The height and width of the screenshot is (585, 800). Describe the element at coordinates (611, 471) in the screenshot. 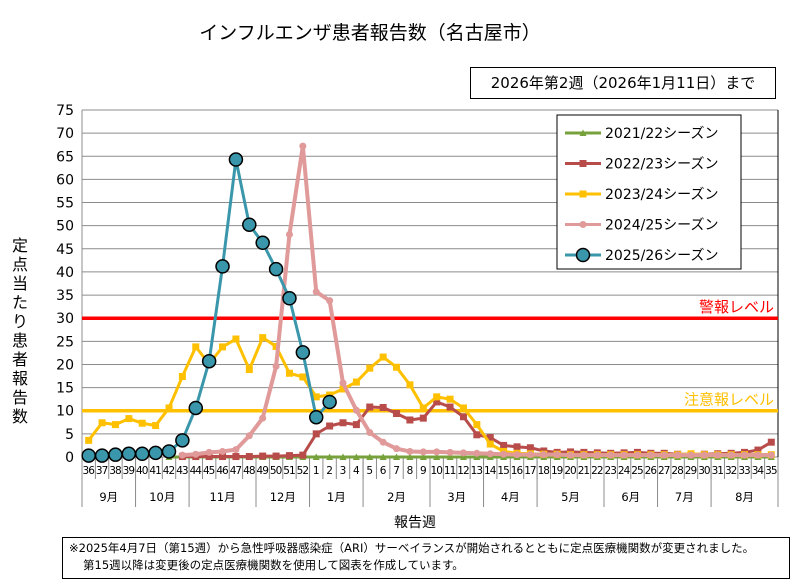

I see `x-tick-label: 23` at that location.